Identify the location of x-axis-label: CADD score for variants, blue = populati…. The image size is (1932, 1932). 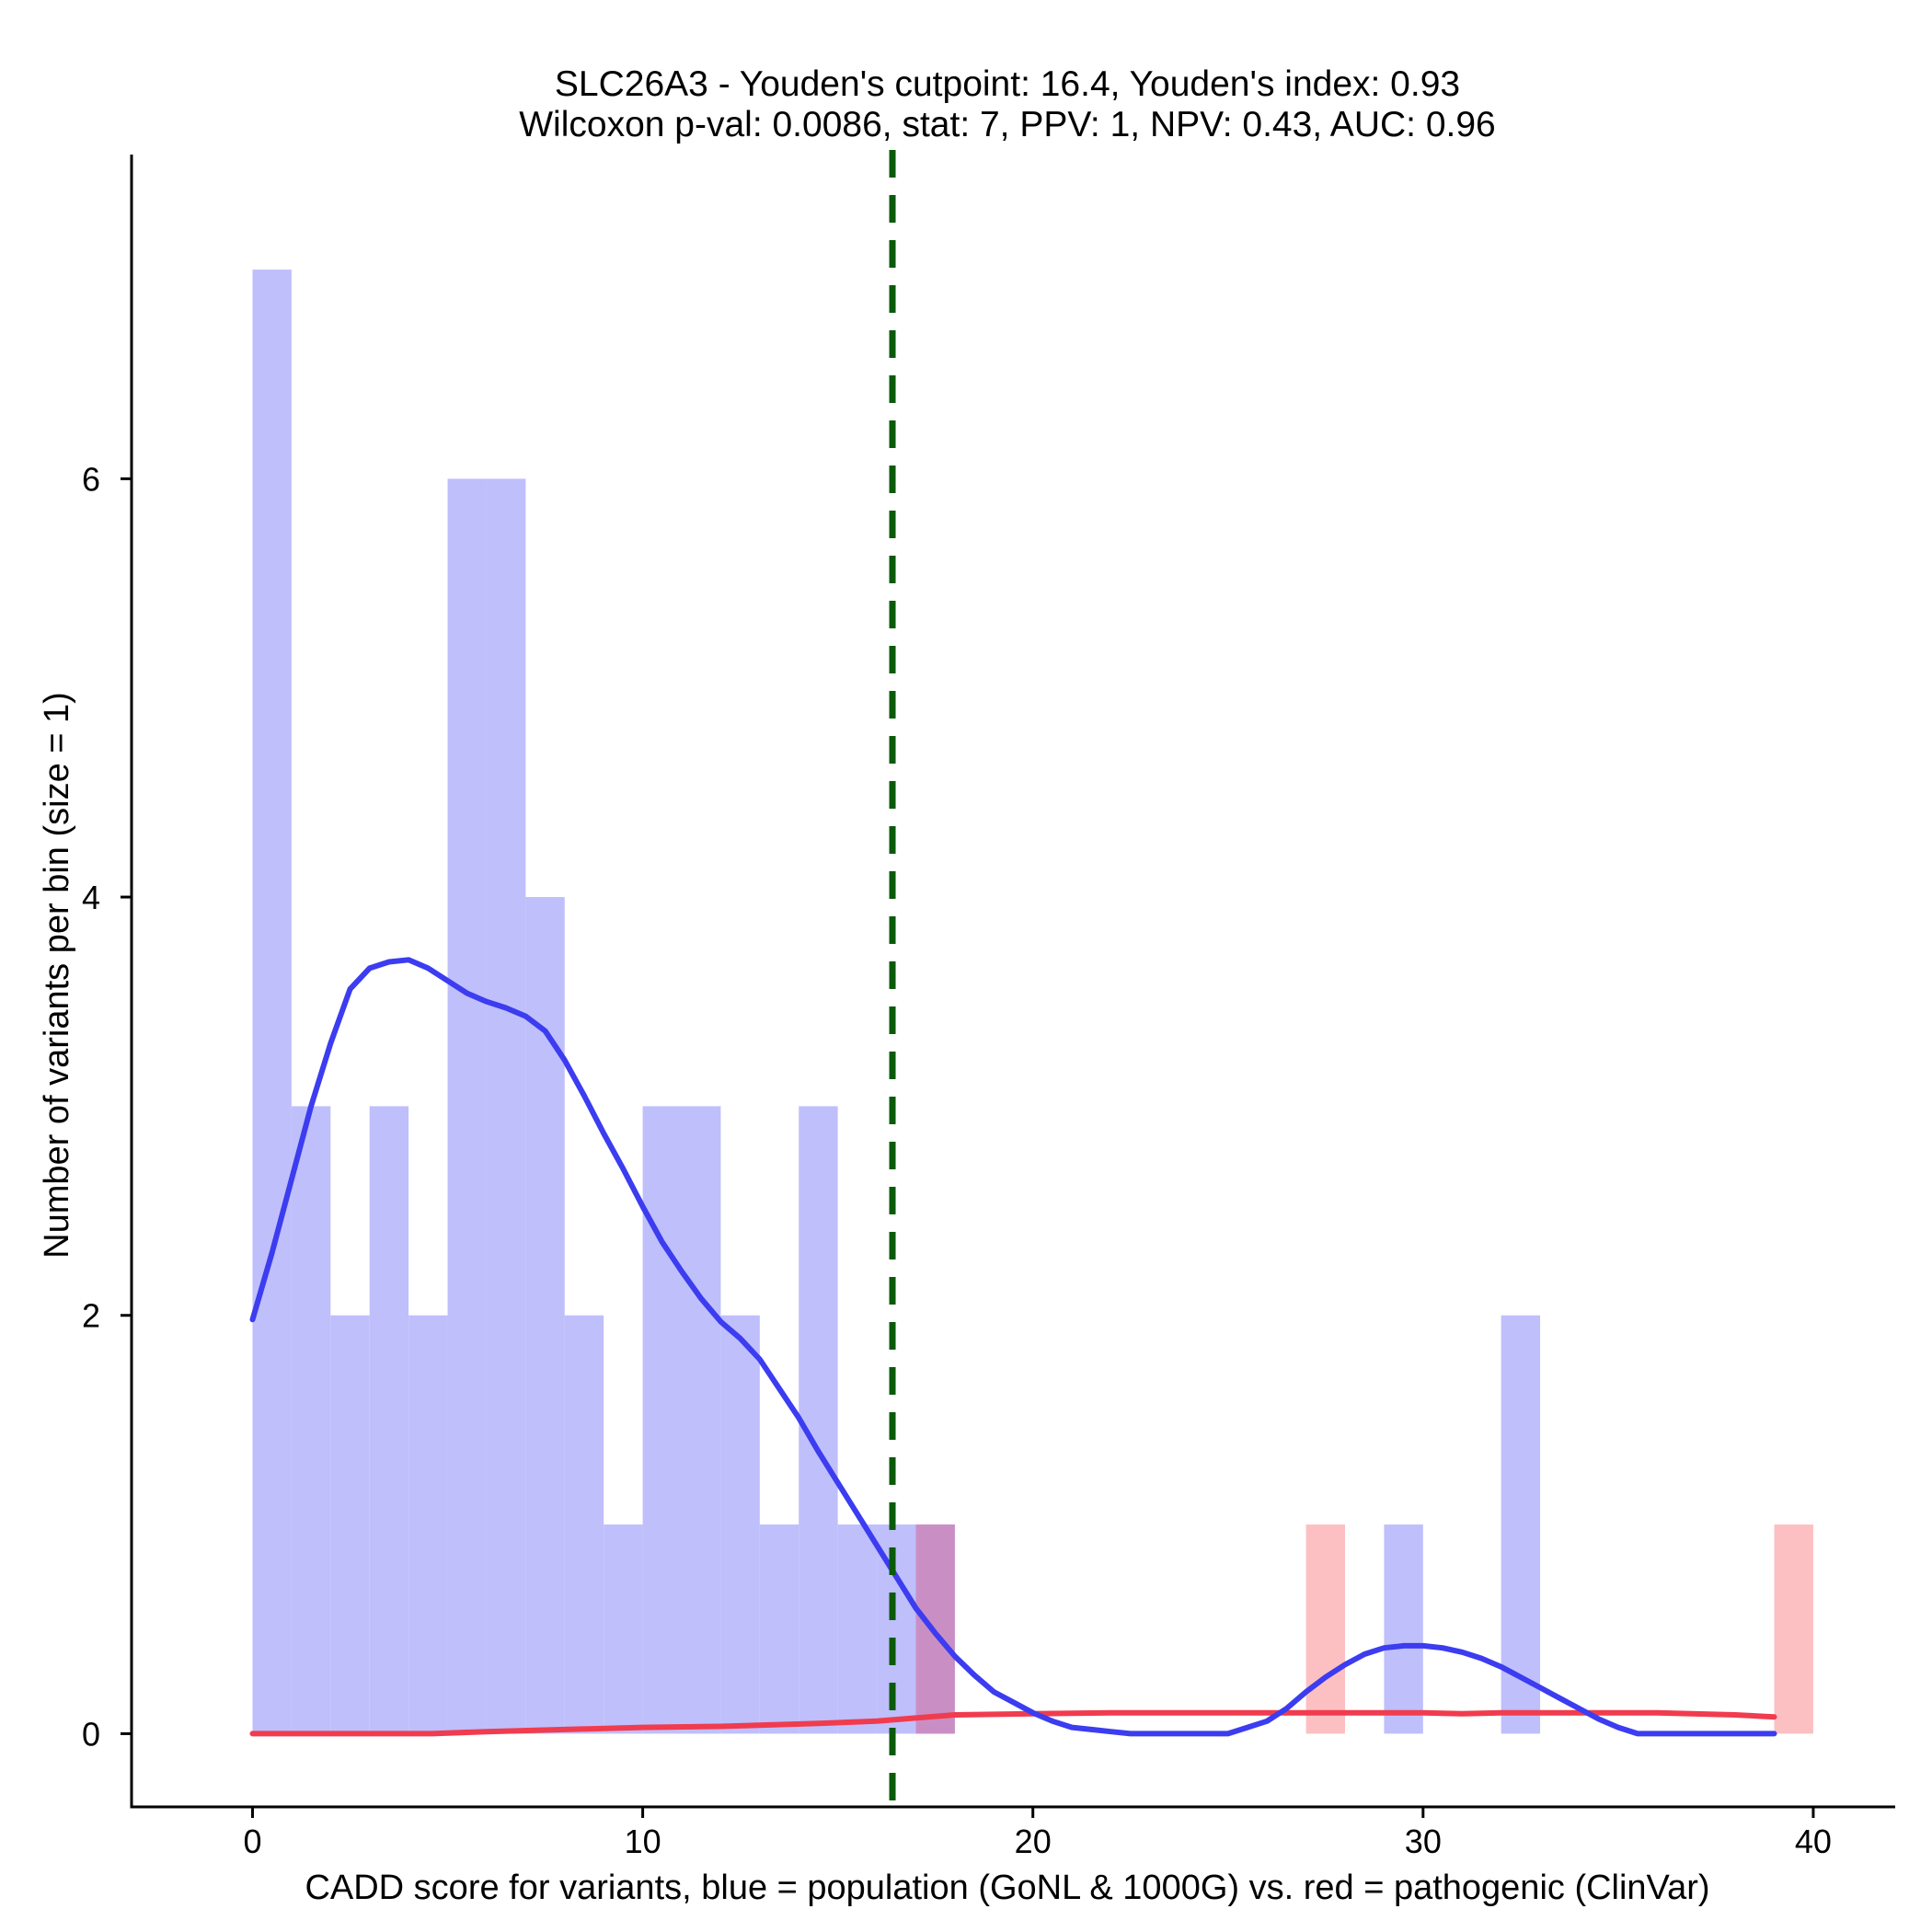
(1007, 1888).